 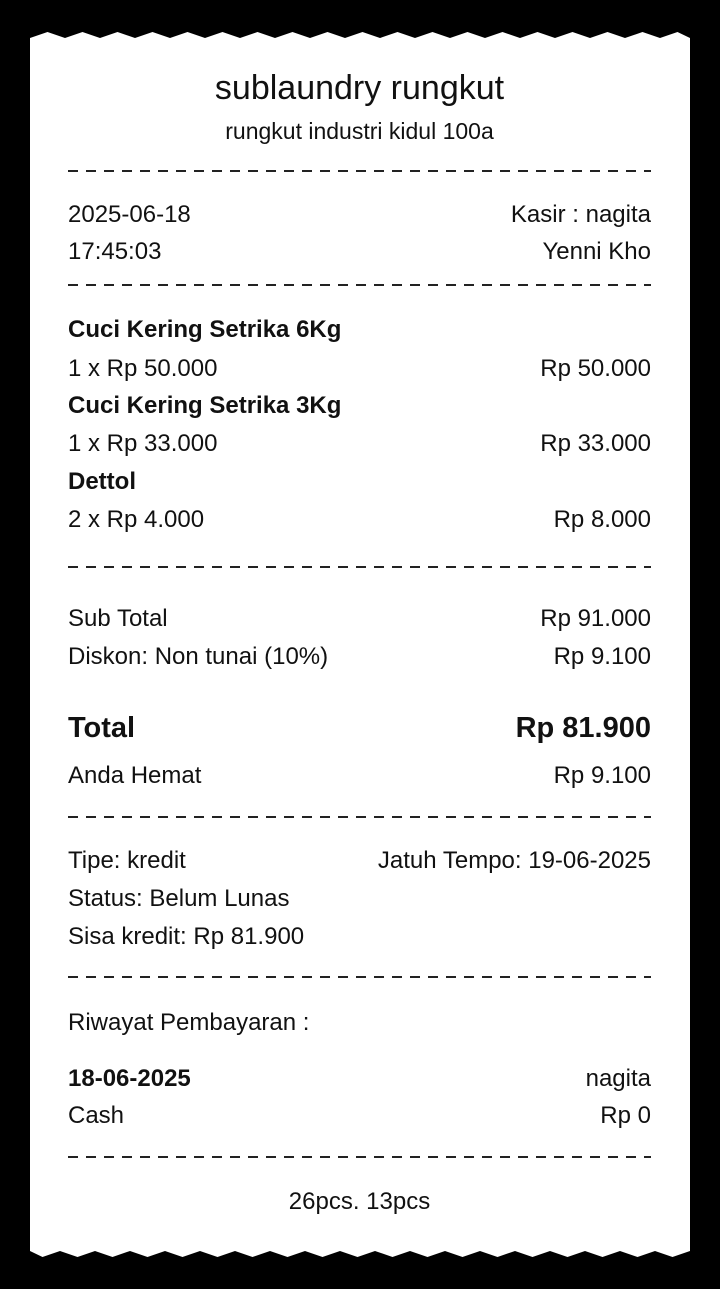 I want to click on total-value: Rp 81.900, so click(x=583, y=728).